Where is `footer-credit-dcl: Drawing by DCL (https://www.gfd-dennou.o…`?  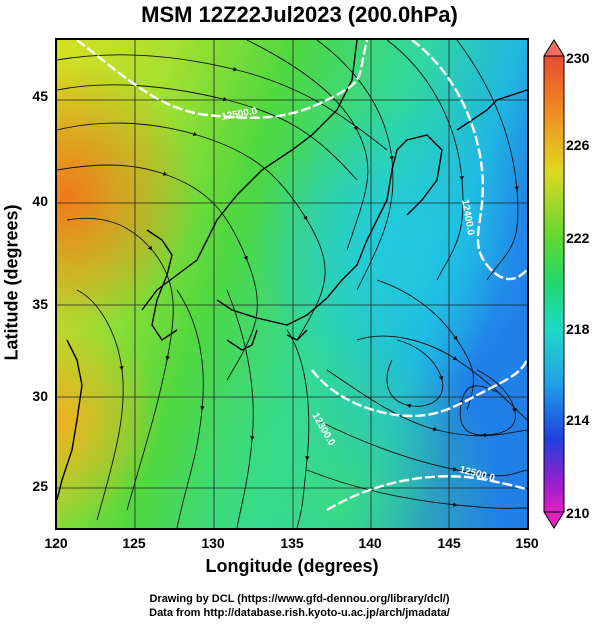
footer-credit-dcl: Drawing by DCL (https://www.gfd-dennou.o… is located at coordinates (299, 599).